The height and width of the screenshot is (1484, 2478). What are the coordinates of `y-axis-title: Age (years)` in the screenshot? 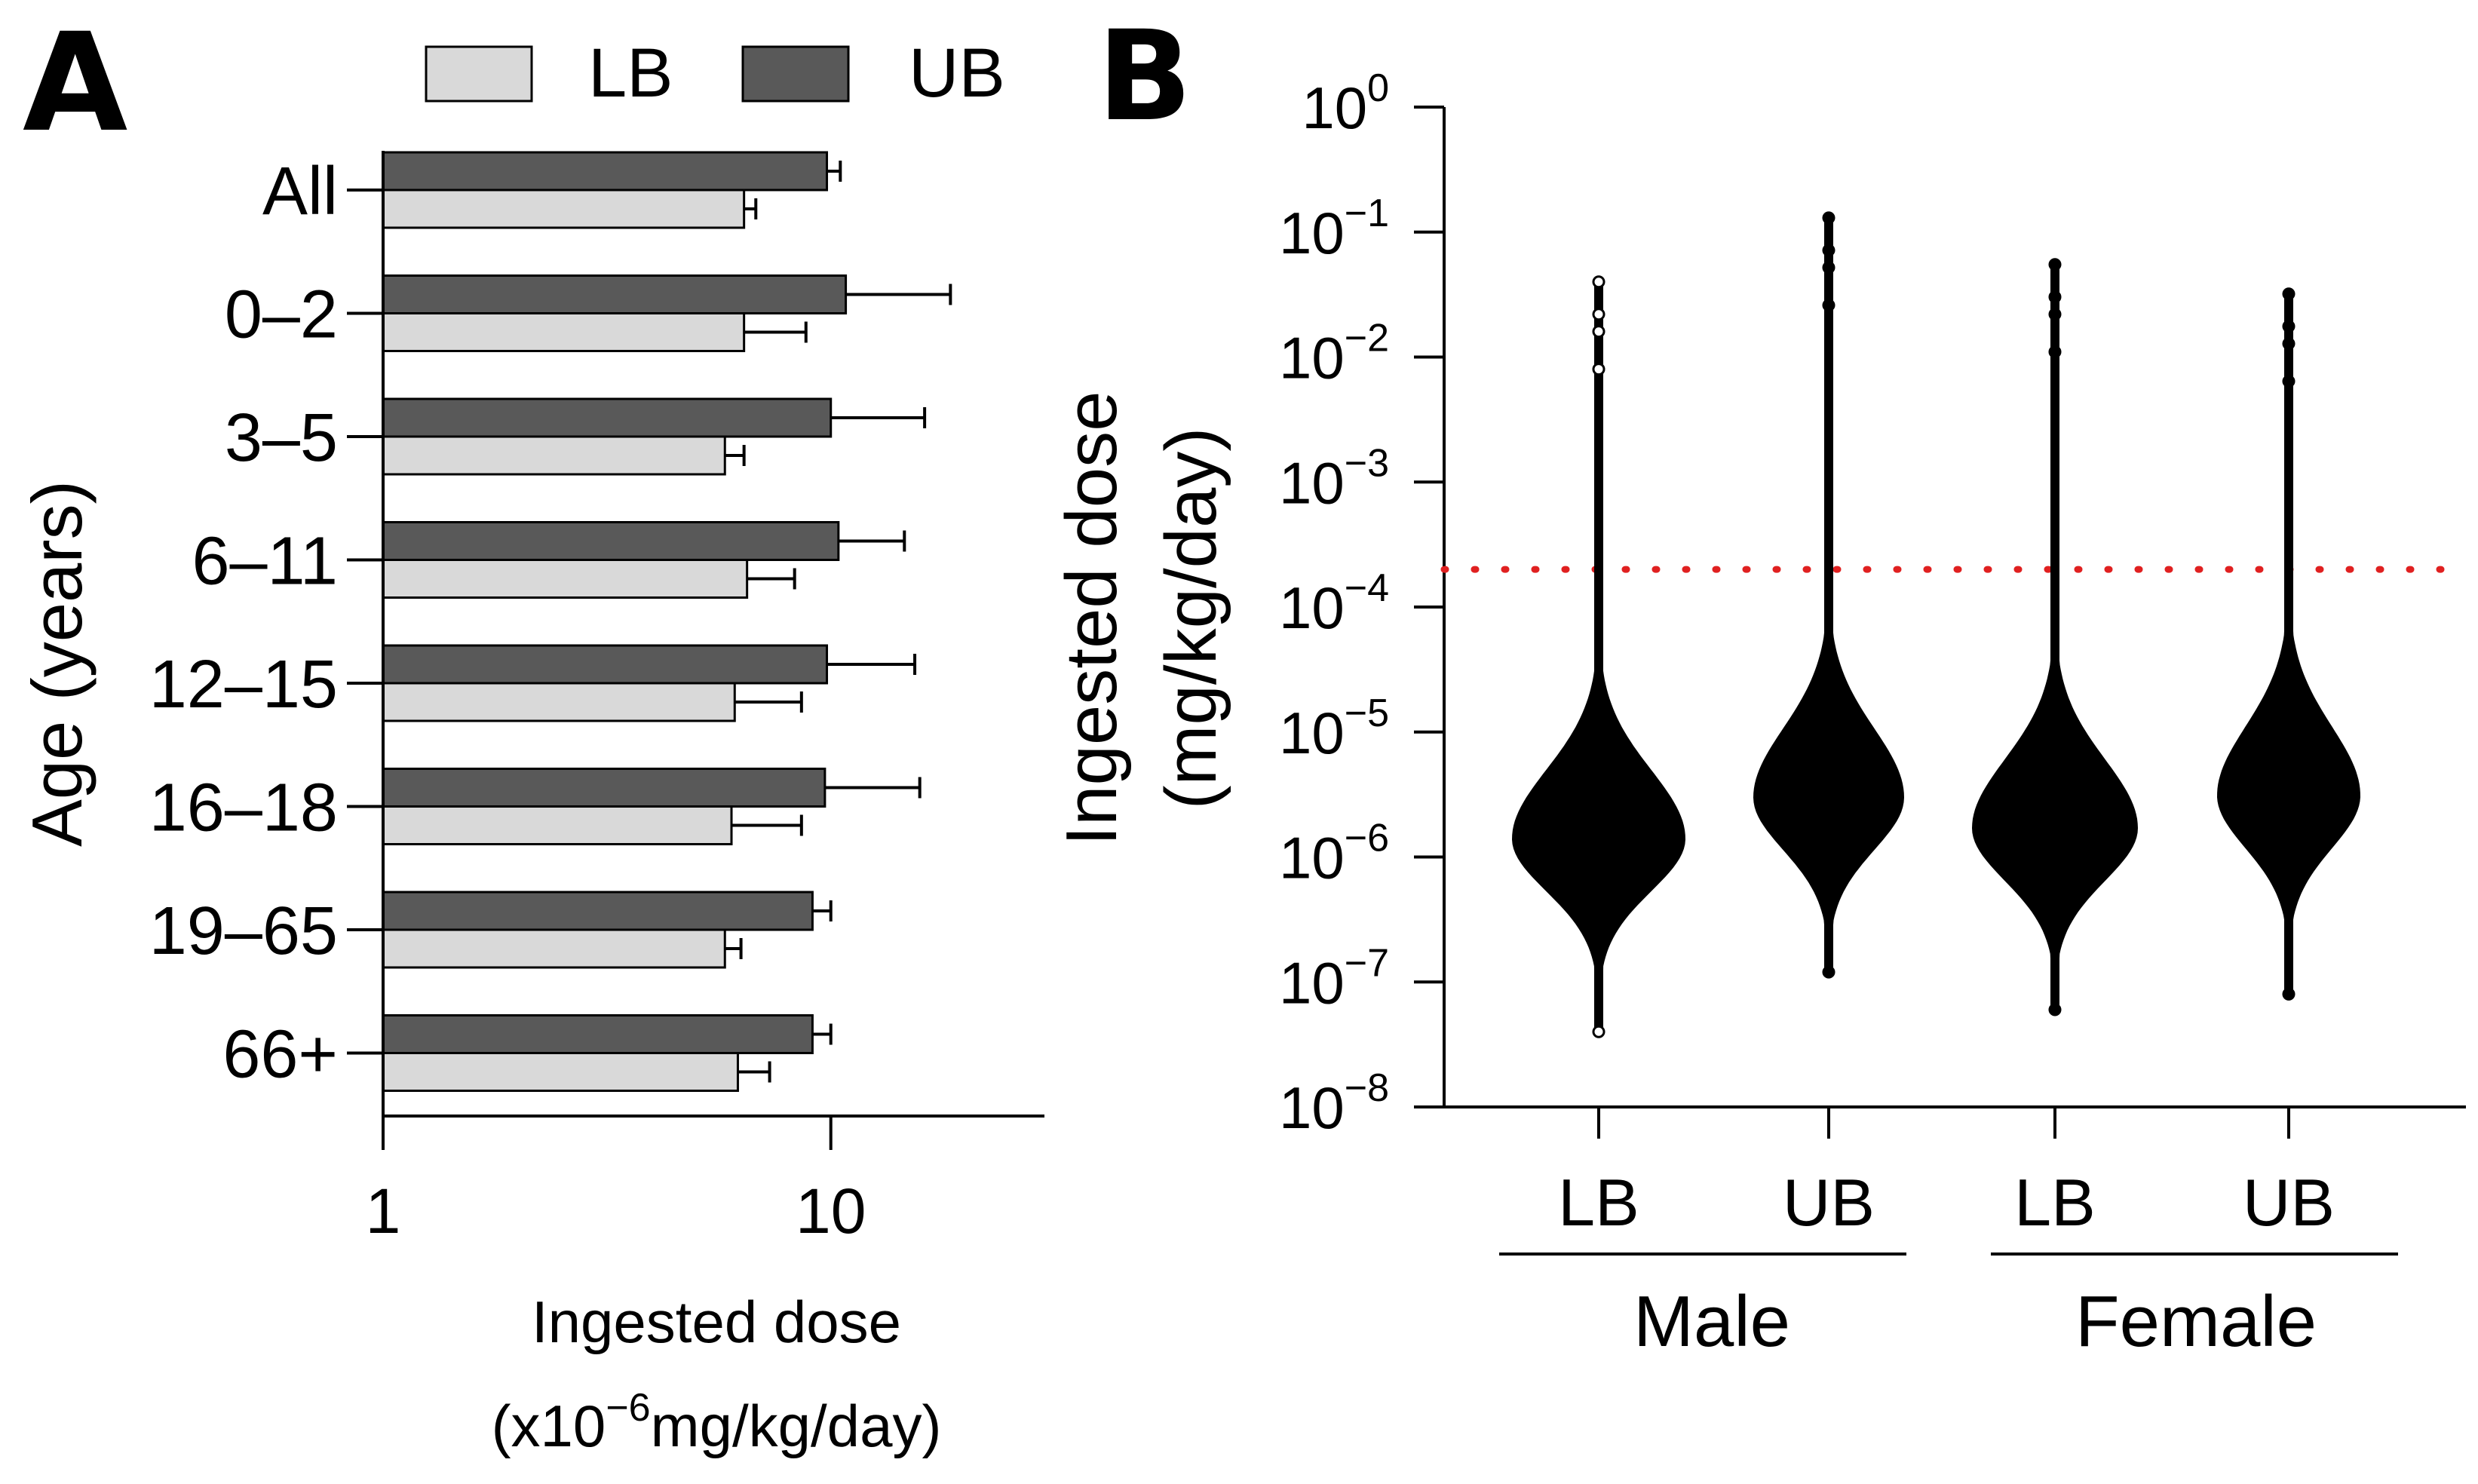 It's located at (57, 663).